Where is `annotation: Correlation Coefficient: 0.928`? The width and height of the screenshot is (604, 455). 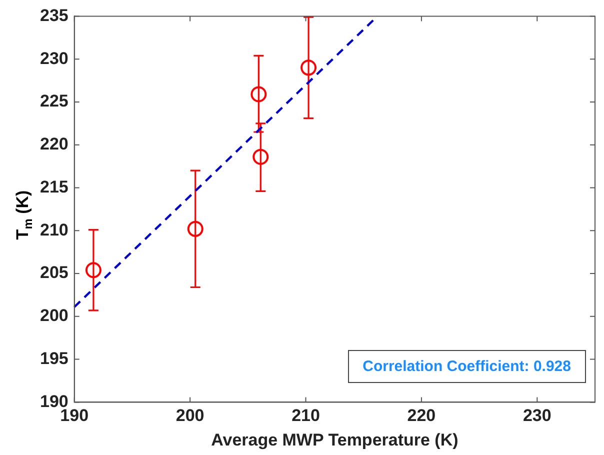 annotation: Correlation Coefficient: 0.928 is located at coordinates (467, 366).